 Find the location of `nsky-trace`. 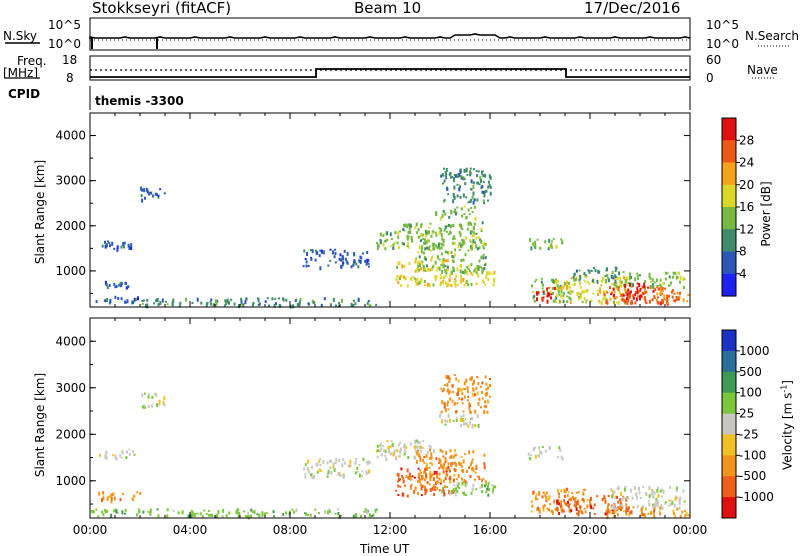

nsky-trace is located at coordinates (390, 36).